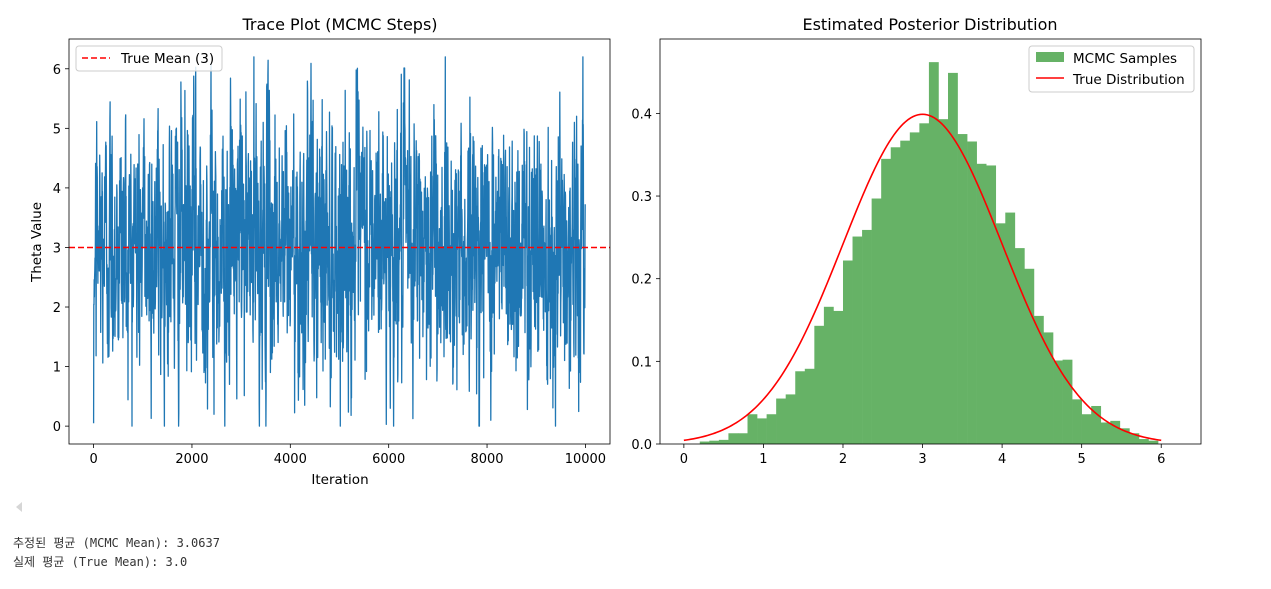  Describe the element at coordinates (641, 280) in the screenshot. I see `y-tick-label: 0.2` at that location.